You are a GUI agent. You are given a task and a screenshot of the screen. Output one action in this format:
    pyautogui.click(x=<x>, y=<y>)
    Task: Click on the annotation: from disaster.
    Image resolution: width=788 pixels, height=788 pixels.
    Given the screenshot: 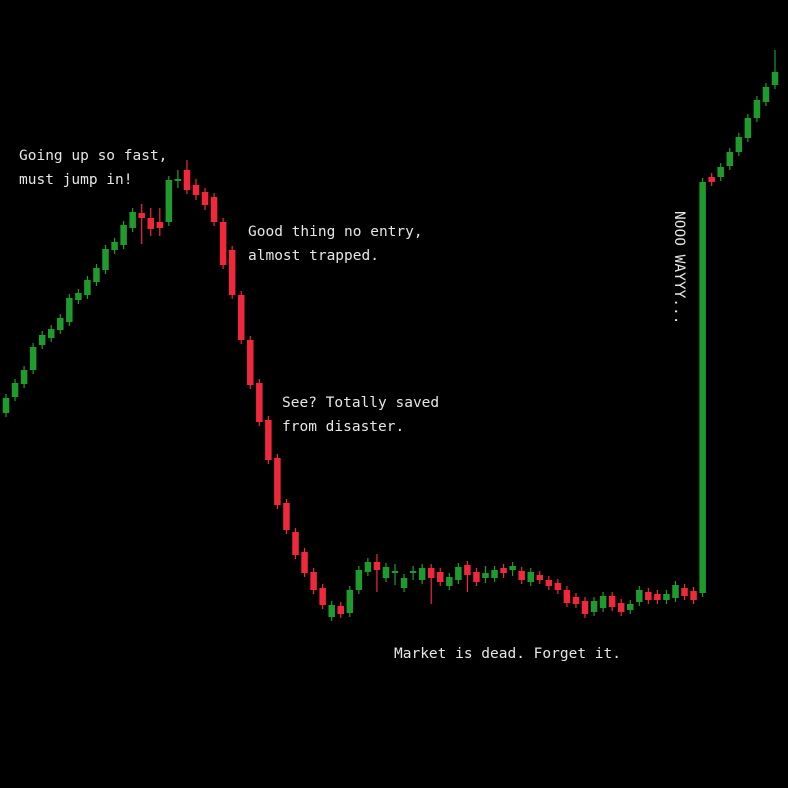 What is the action you would take?
    pyautogui.click(x=343, y=427)
    